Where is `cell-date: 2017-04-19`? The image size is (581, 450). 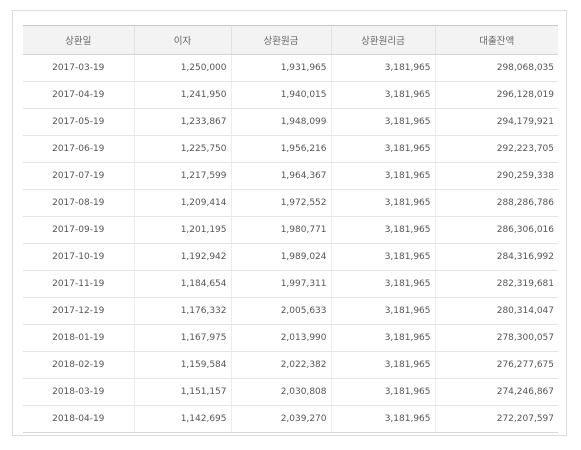
cell-date: 2017-04-19 is located at coordinates (78, 95).